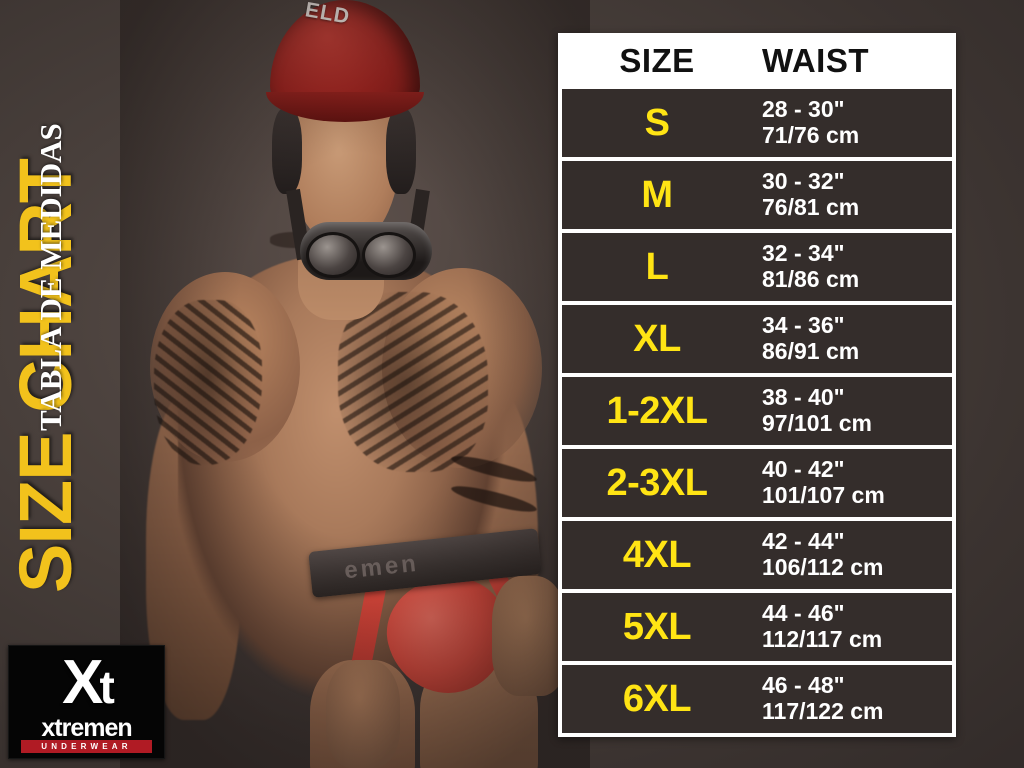 The image size is (1024, 768). What do you see at coordinates (803, 397) in the screenshot?
I see `waist-inches: 38 - 40"` at bounding box center [803, 397].